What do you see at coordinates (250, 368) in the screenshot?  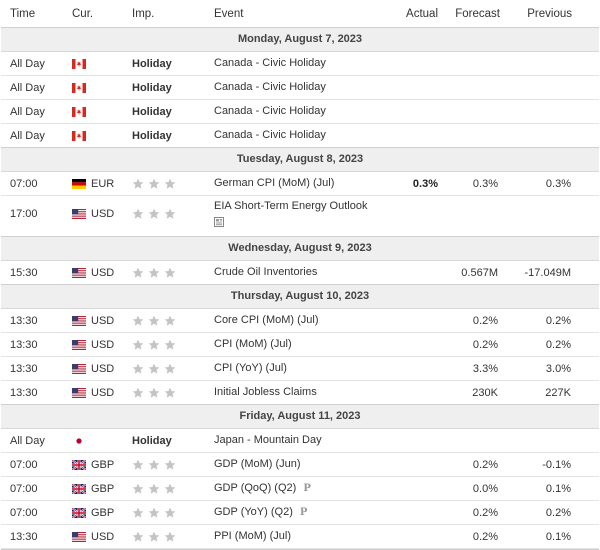 I see `event-name: CPI (YoY) (Jul)` at bounding box center [250, 368].